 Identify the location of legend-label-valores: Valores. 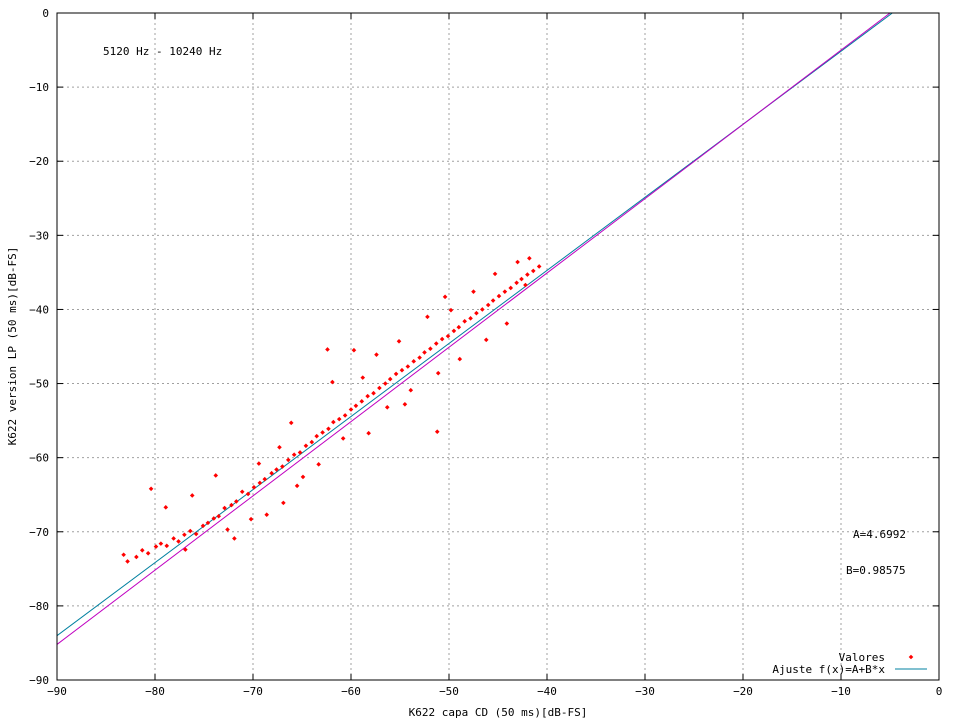
(862, 657).